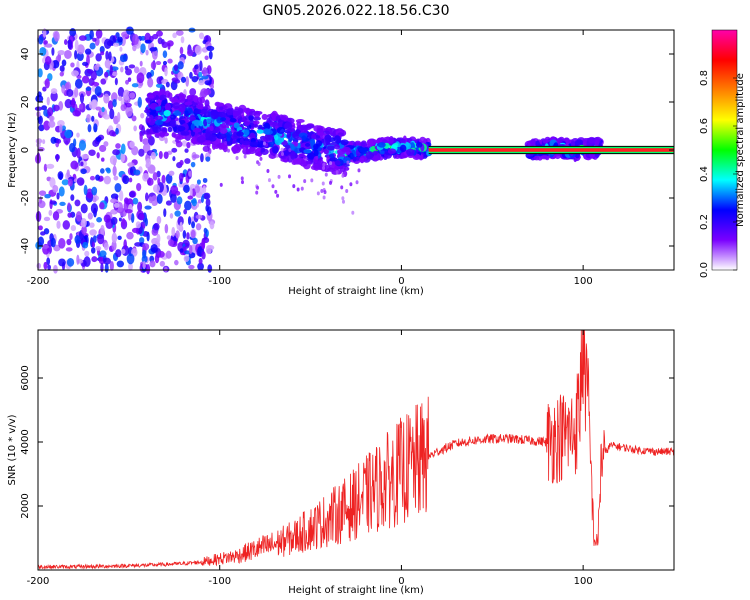 The width and height of the screenshot is (750, 600). What do you see at coordinates (583, 581) in the screenshot?
I see `x-tick-label: 100` at bounding box center [583, 581].